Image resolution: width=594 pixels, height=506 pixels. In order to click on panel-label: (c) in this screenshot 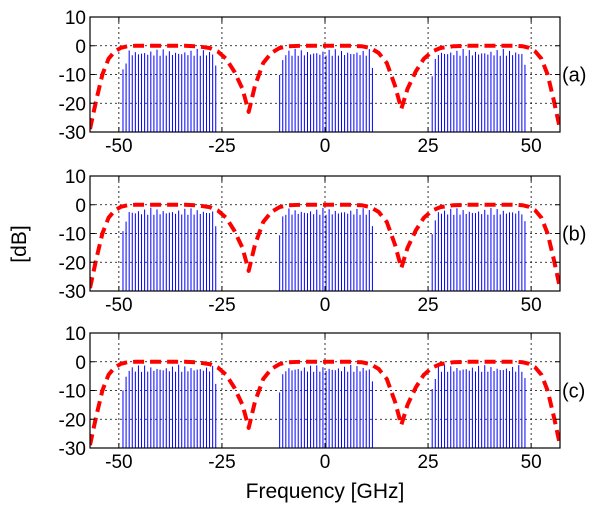, I will do `click(573, 392)`.